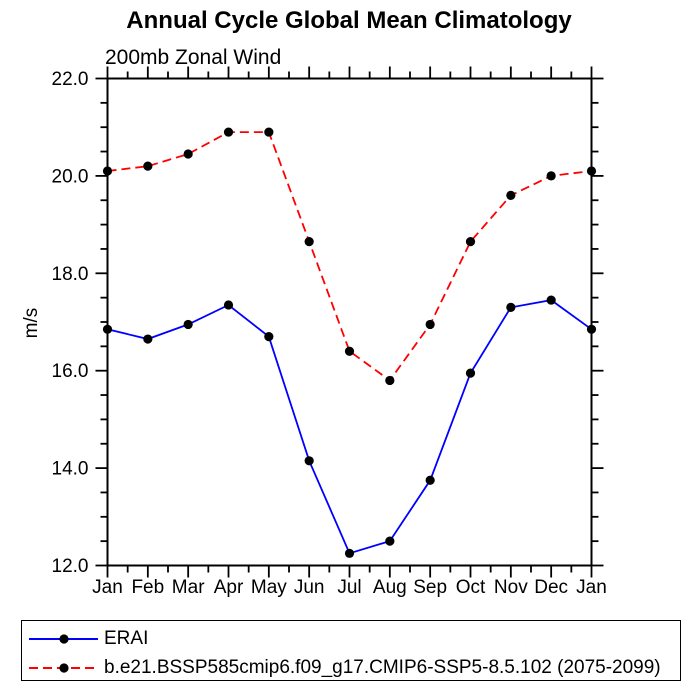 This screenshot has height=700, width=700. I want to click on y-tick-label: 18.0, so click(70, 274).